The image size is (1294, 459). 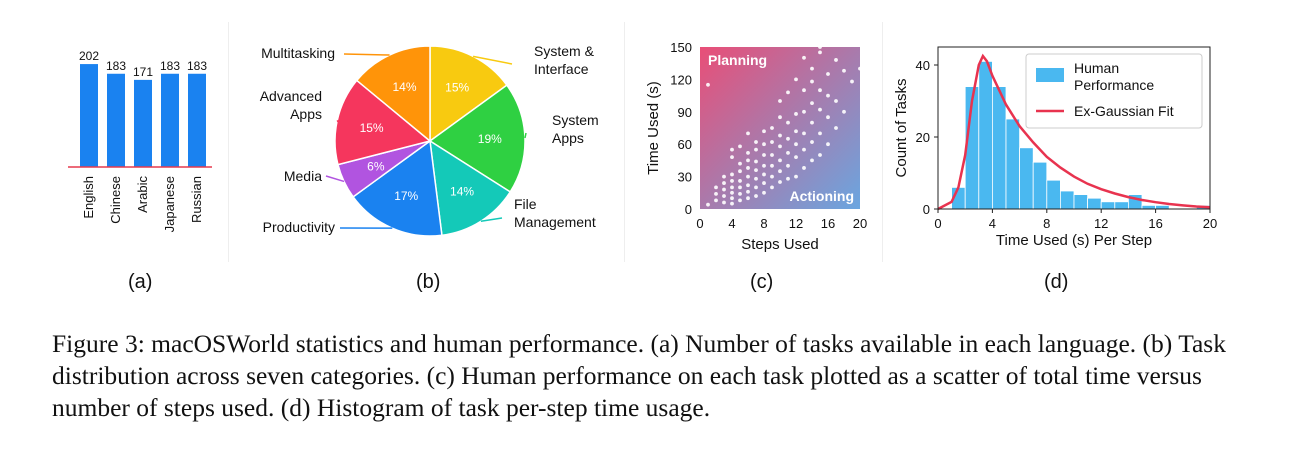 What do you see at coordinates (197, 120) in the screenshot?
I see `bar` at bounding box center [197, 120].